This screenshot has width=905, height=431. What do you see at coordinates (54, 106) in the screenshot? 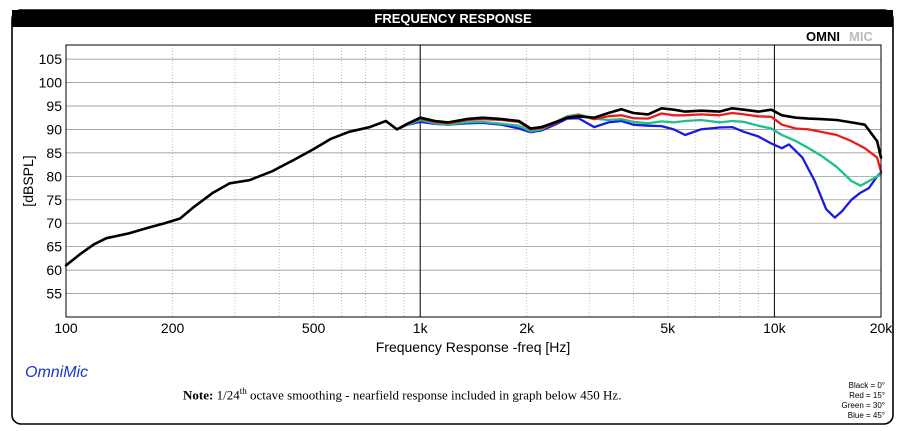
I see `y-tick-label: 95` at bounding box center [54, 106].